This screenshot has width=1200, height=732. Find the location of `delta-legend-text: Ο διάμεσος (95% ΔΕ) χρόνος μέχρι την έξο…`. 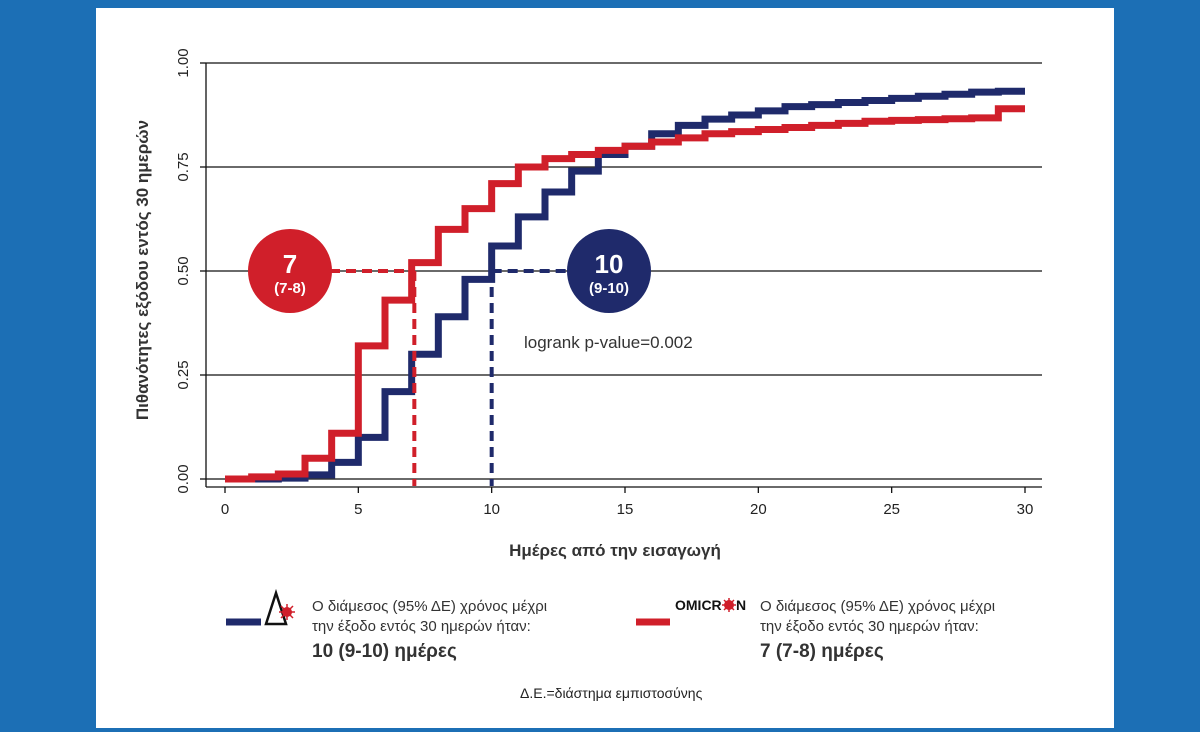

delta-legend-text: Ο διάμεσος (95% ΔΕ) χρόνος μέχρι την έξο… is located at coordinates (430, 616).